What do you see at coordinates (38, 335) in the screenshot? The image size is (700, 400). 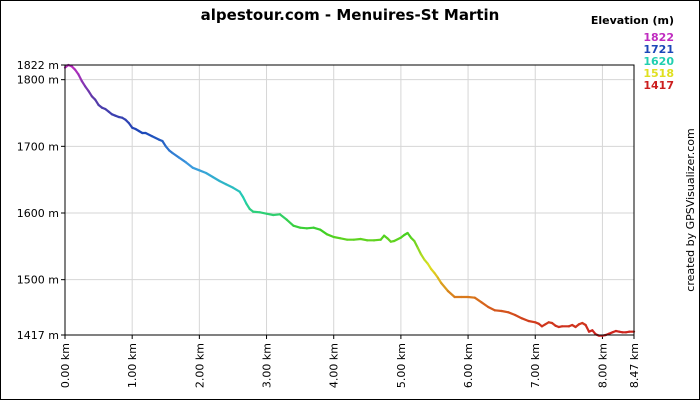 I see `y-tick-label: 1417 m` at bounding box center [38, 335].